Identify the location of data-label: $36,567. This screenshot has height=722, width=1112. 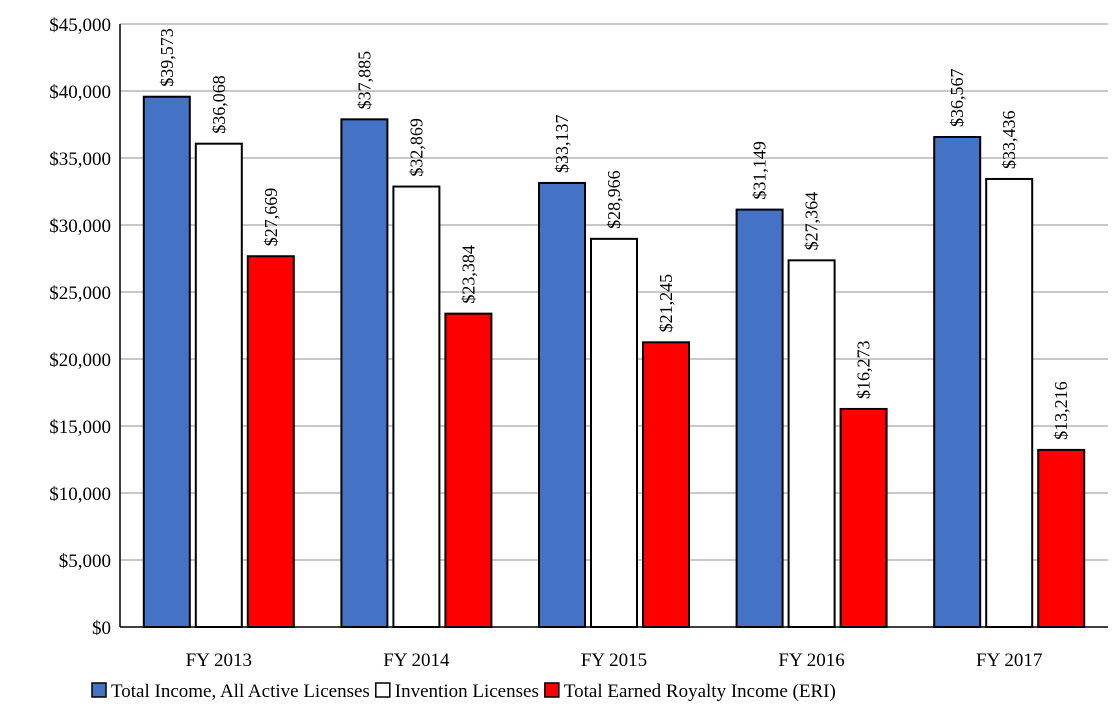
(957, 98).